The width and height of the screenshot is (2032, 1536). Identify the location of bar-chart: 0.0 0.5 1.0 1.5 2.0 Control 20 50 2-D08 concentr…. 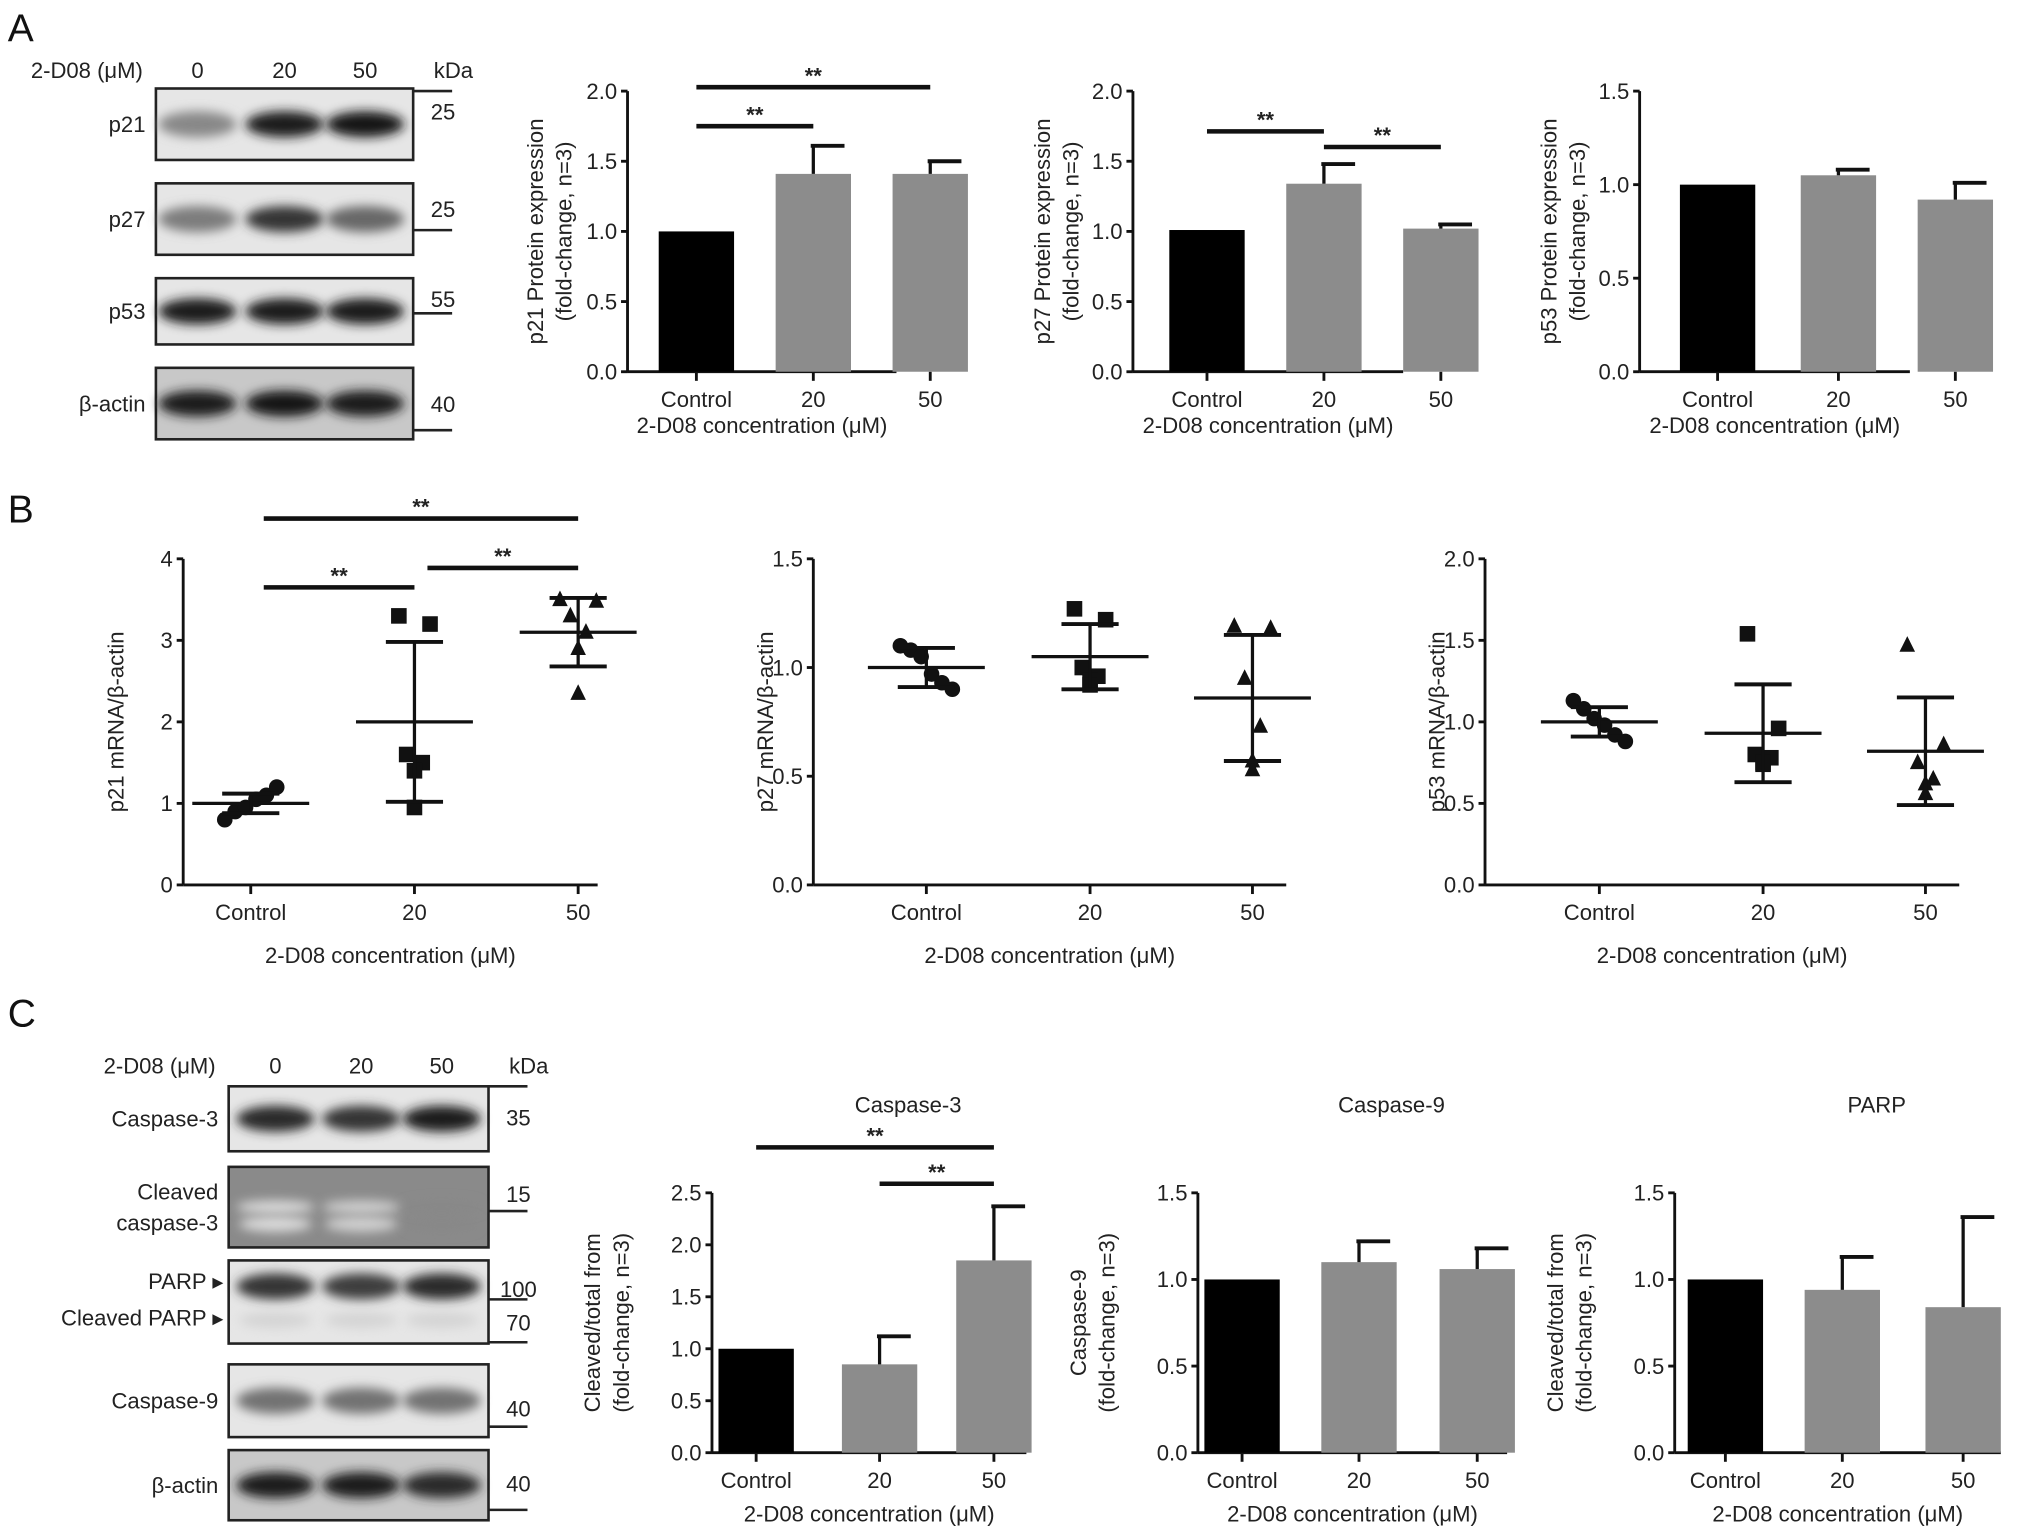
(1254, 258).